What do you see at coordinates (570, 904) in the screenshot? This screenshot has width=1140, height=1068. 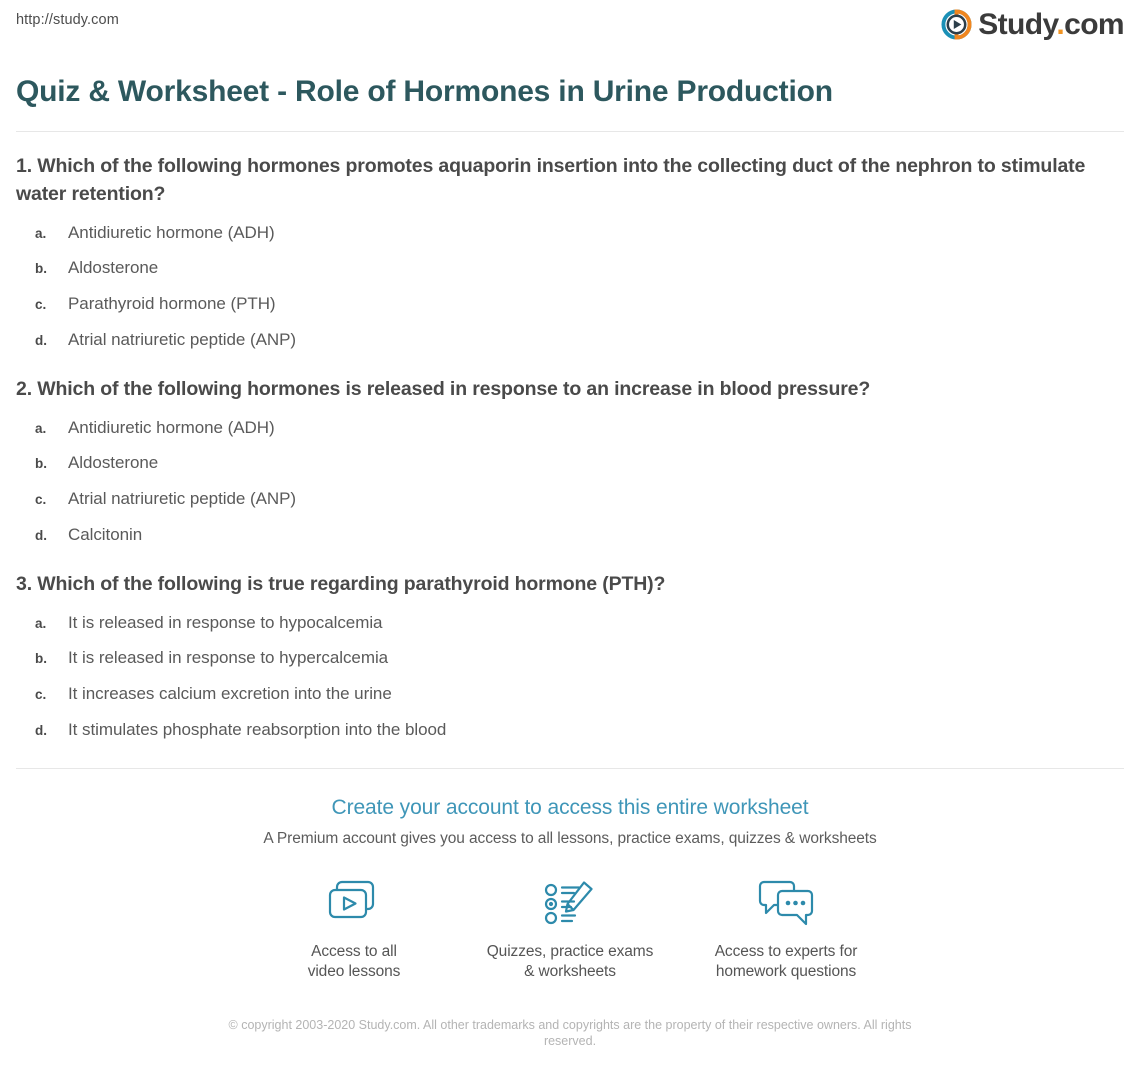 I see `quiz-pencil-icon` at bounding box center [570, 904].